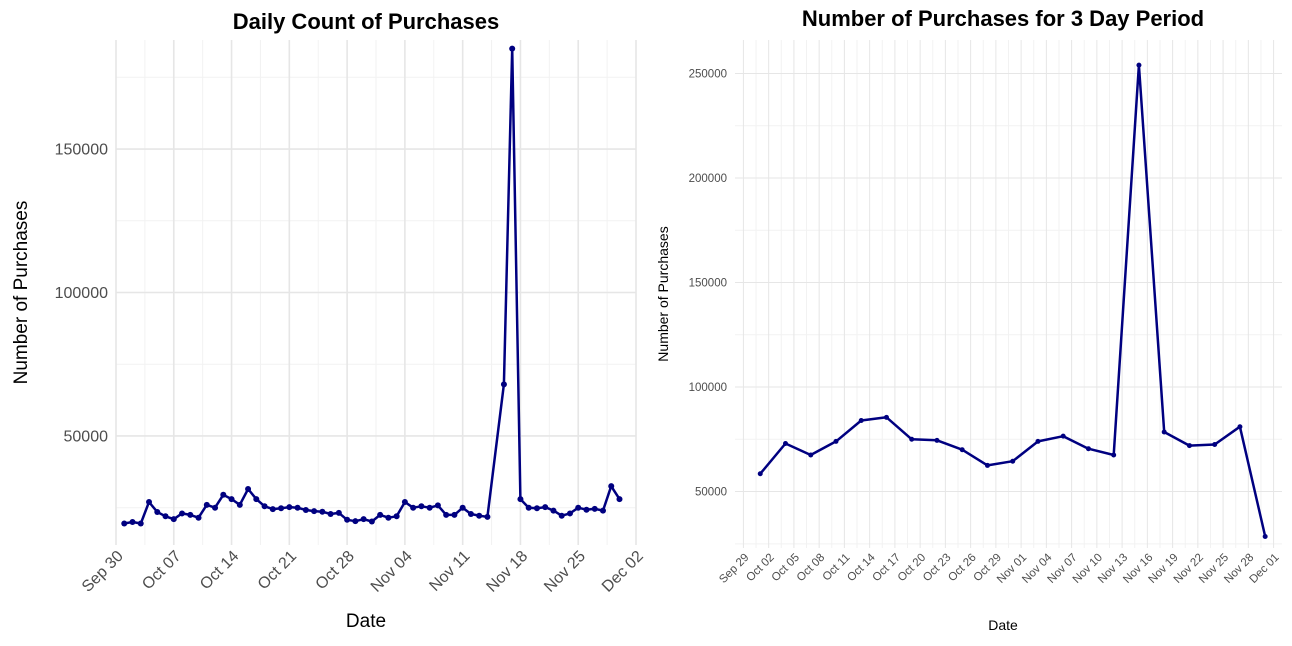 The height and width of the screenshot is (646, 1292). What do you see at coordinates (1003, 18) in the screenshot?
I see `chart-title: Number of Purchases for 3 Day Period` at bounding box center [1003, 18].